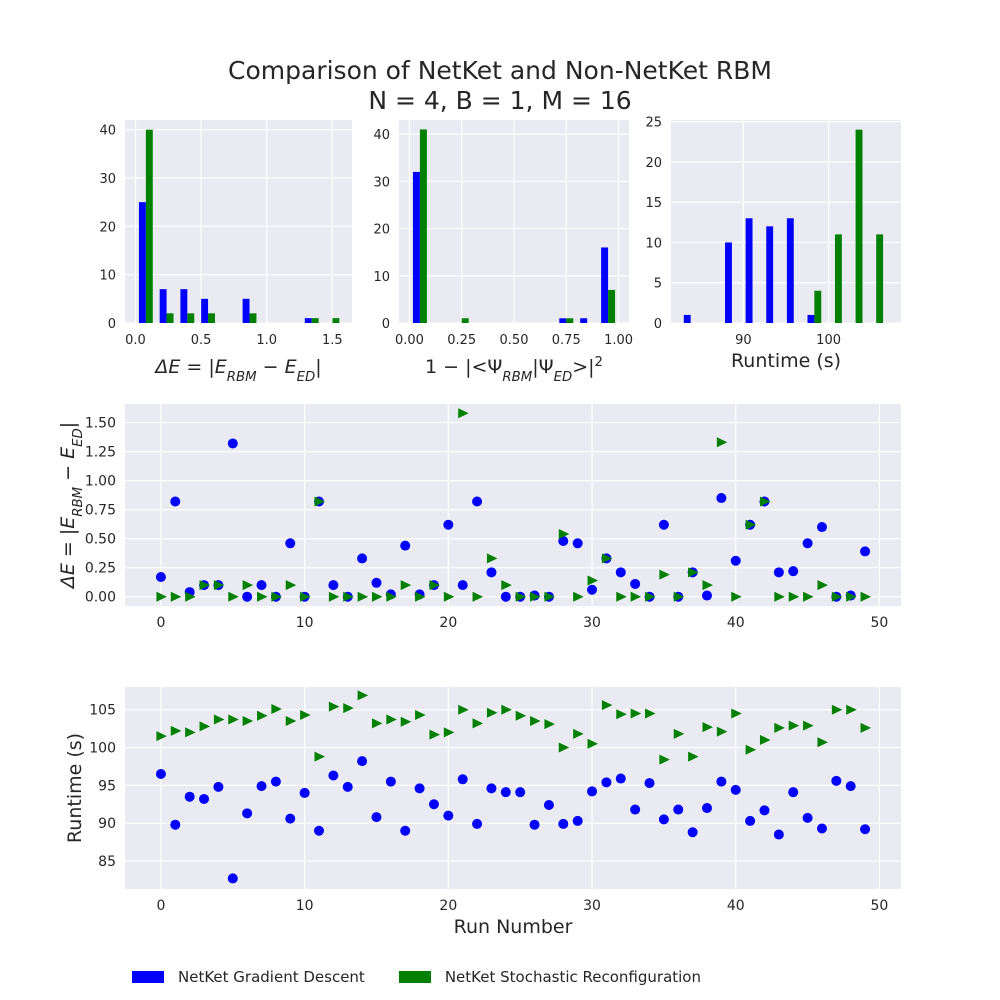 The height and width of the screenshot is (1000, 1000). Describe the element at coordinates (100, 453) in the screenshot. I see `y-tick-label: 1.25` at that location.